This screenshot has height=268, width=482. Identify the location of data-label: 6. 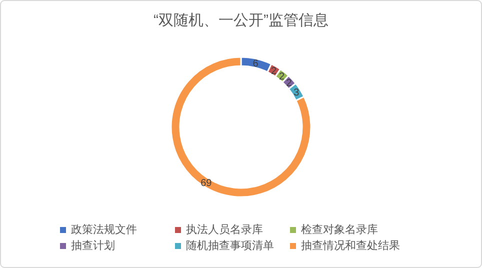
(255, 64).